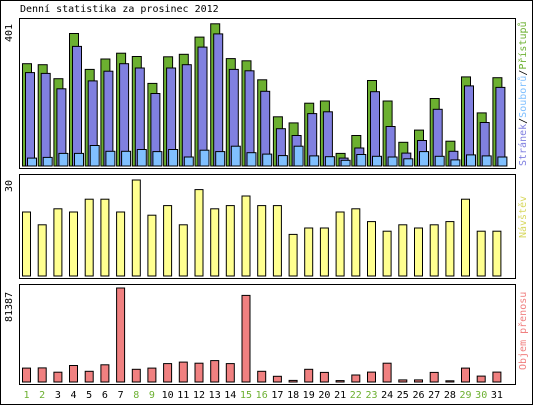  Describe the element at coordinates (293, 395) in the screenshot. I see `x-tick-label-day-18: 18` at that location.